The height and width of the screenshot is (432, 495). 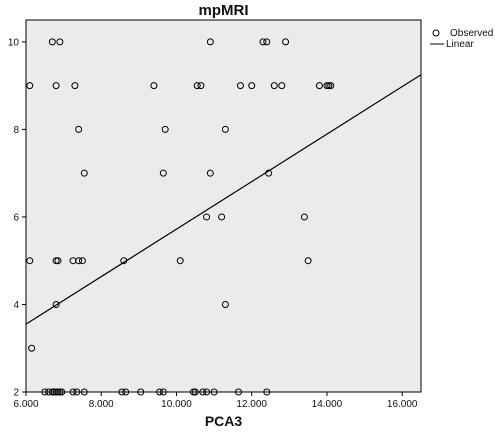 I want to click on x-axis-label: PCA3, so click(x=224, y=421).